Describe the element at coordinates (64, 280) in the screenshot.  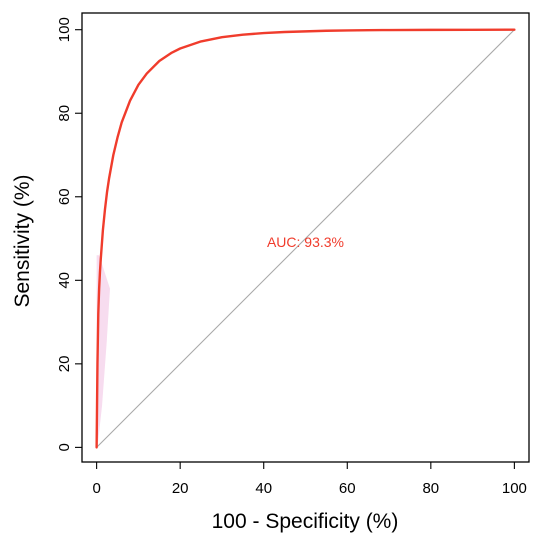
I see `y-tick-label: 40` at that location.